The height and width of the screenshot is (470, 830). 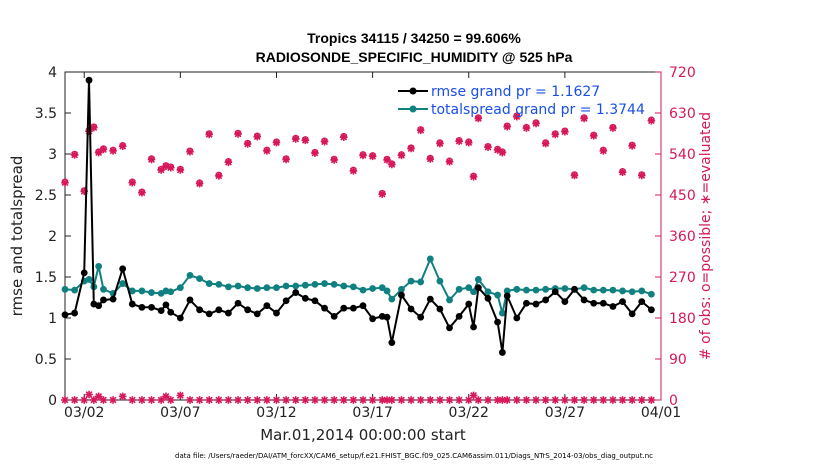 What do you see at coordinates (363, 435) in the screenshot?
I see `x-axis-label: Mar.01,2014 00:00:00 start` at bounding box center [363, 435].